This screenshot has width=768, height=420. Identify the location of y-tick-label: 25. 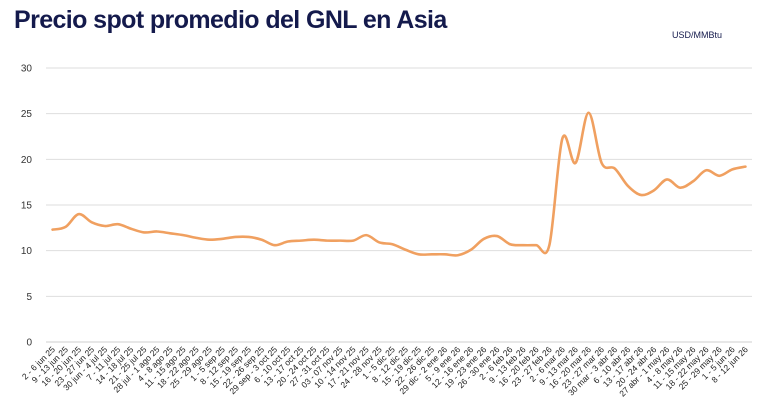
(27, 114).